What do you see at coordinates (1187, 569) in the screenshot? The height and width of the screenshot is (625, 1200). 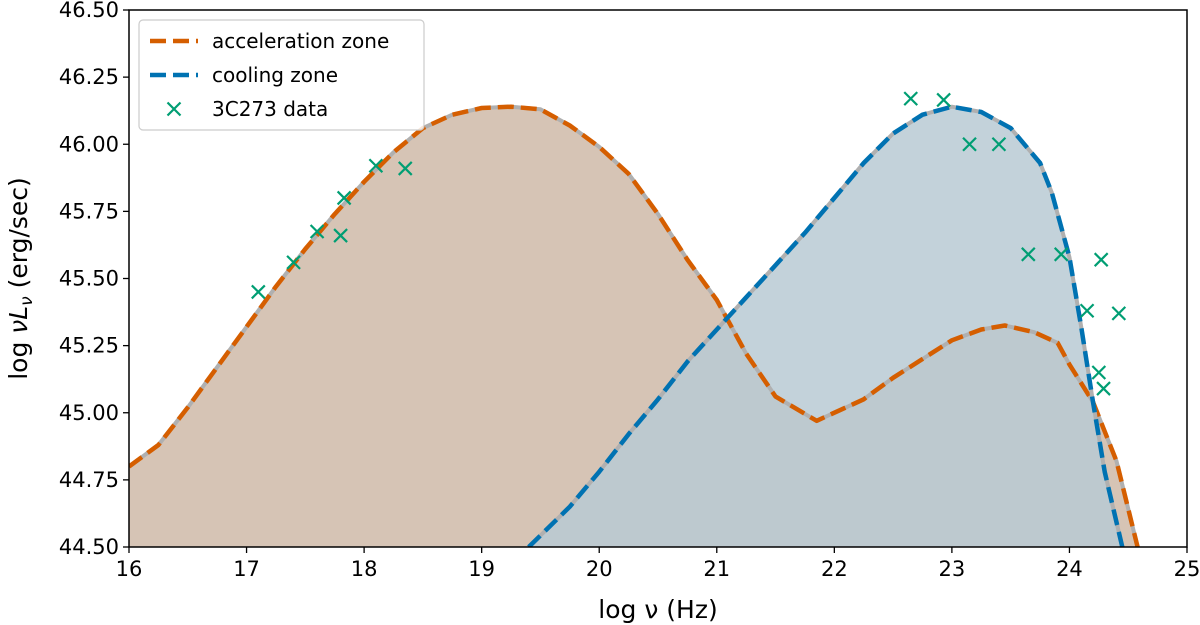 I see `x-tick-label: 25` at bounding box center [1187, 569].